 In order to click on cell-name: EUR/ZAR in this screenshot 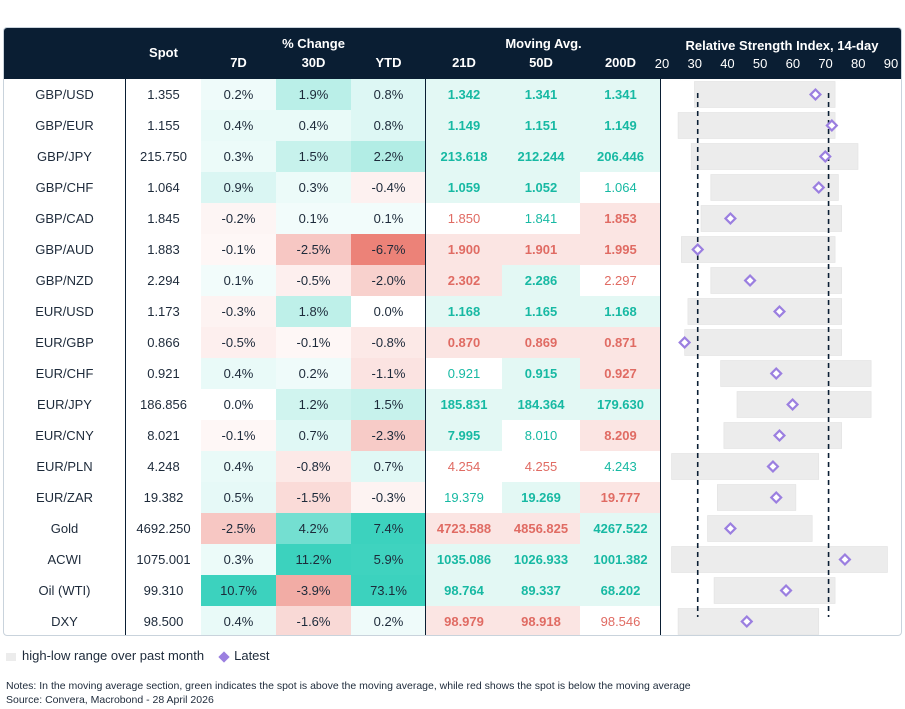, I will do `click(64, 497)`.